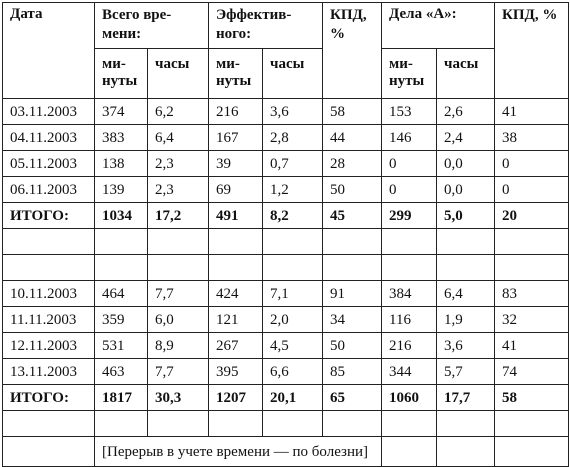 The image size is (570, 467). What do you see at coordinates (235, 189) in the screenshot?
I see `value-cell: 69` at bounding box center [235, 189].